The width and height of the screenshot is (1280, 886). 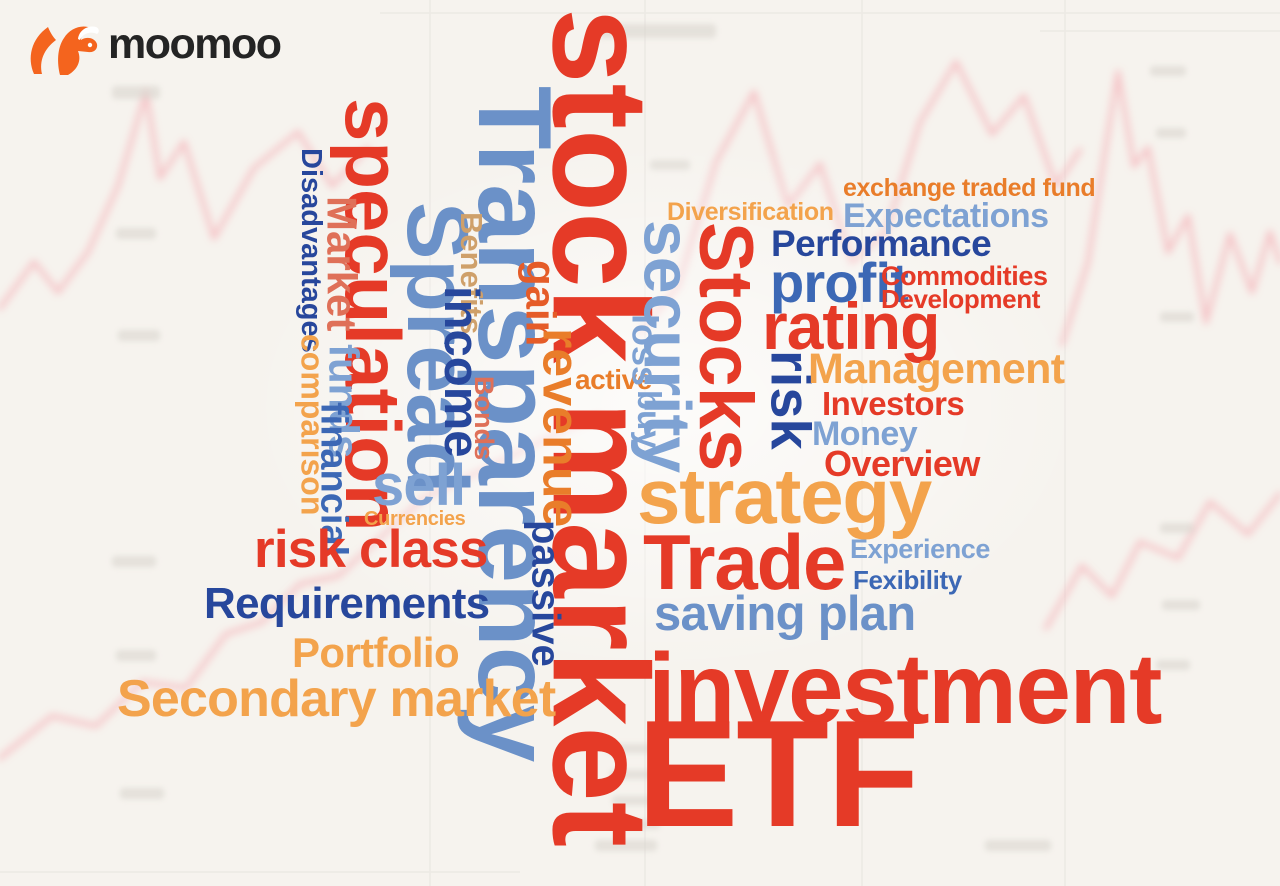 What do you see at coordinates (920, 549) in the screenshot?
I see `word-experience: Experience` at bounding box center [920, 549].